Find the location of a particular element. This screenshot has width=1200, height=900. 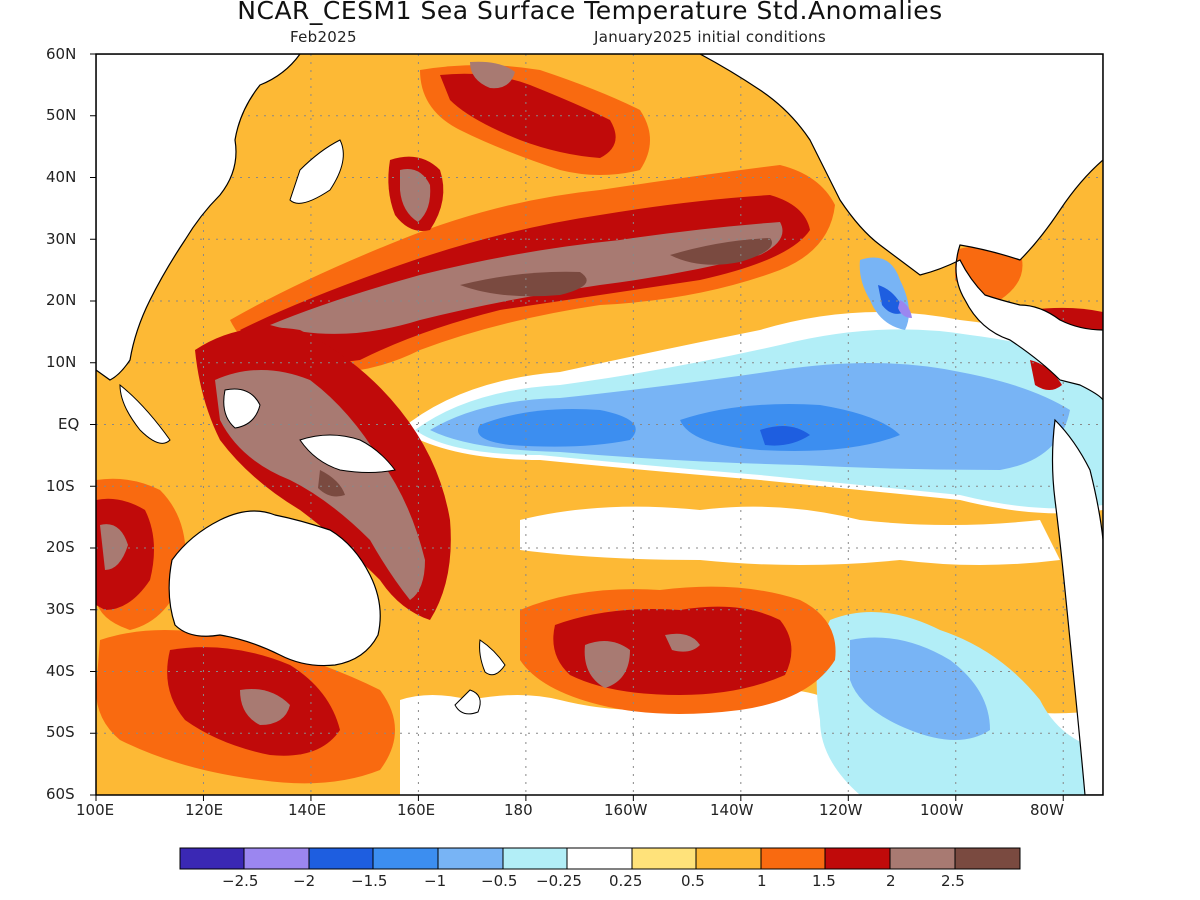

north-america is located at coordinates (901, 228).